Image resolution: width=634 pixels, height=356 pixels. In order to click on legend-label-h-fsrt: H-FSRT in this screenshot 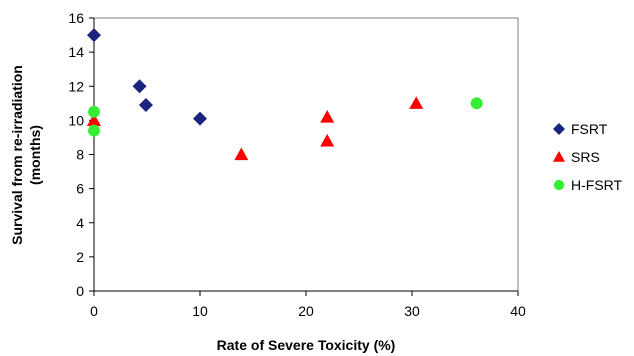, I will do `click(597, 185)`.